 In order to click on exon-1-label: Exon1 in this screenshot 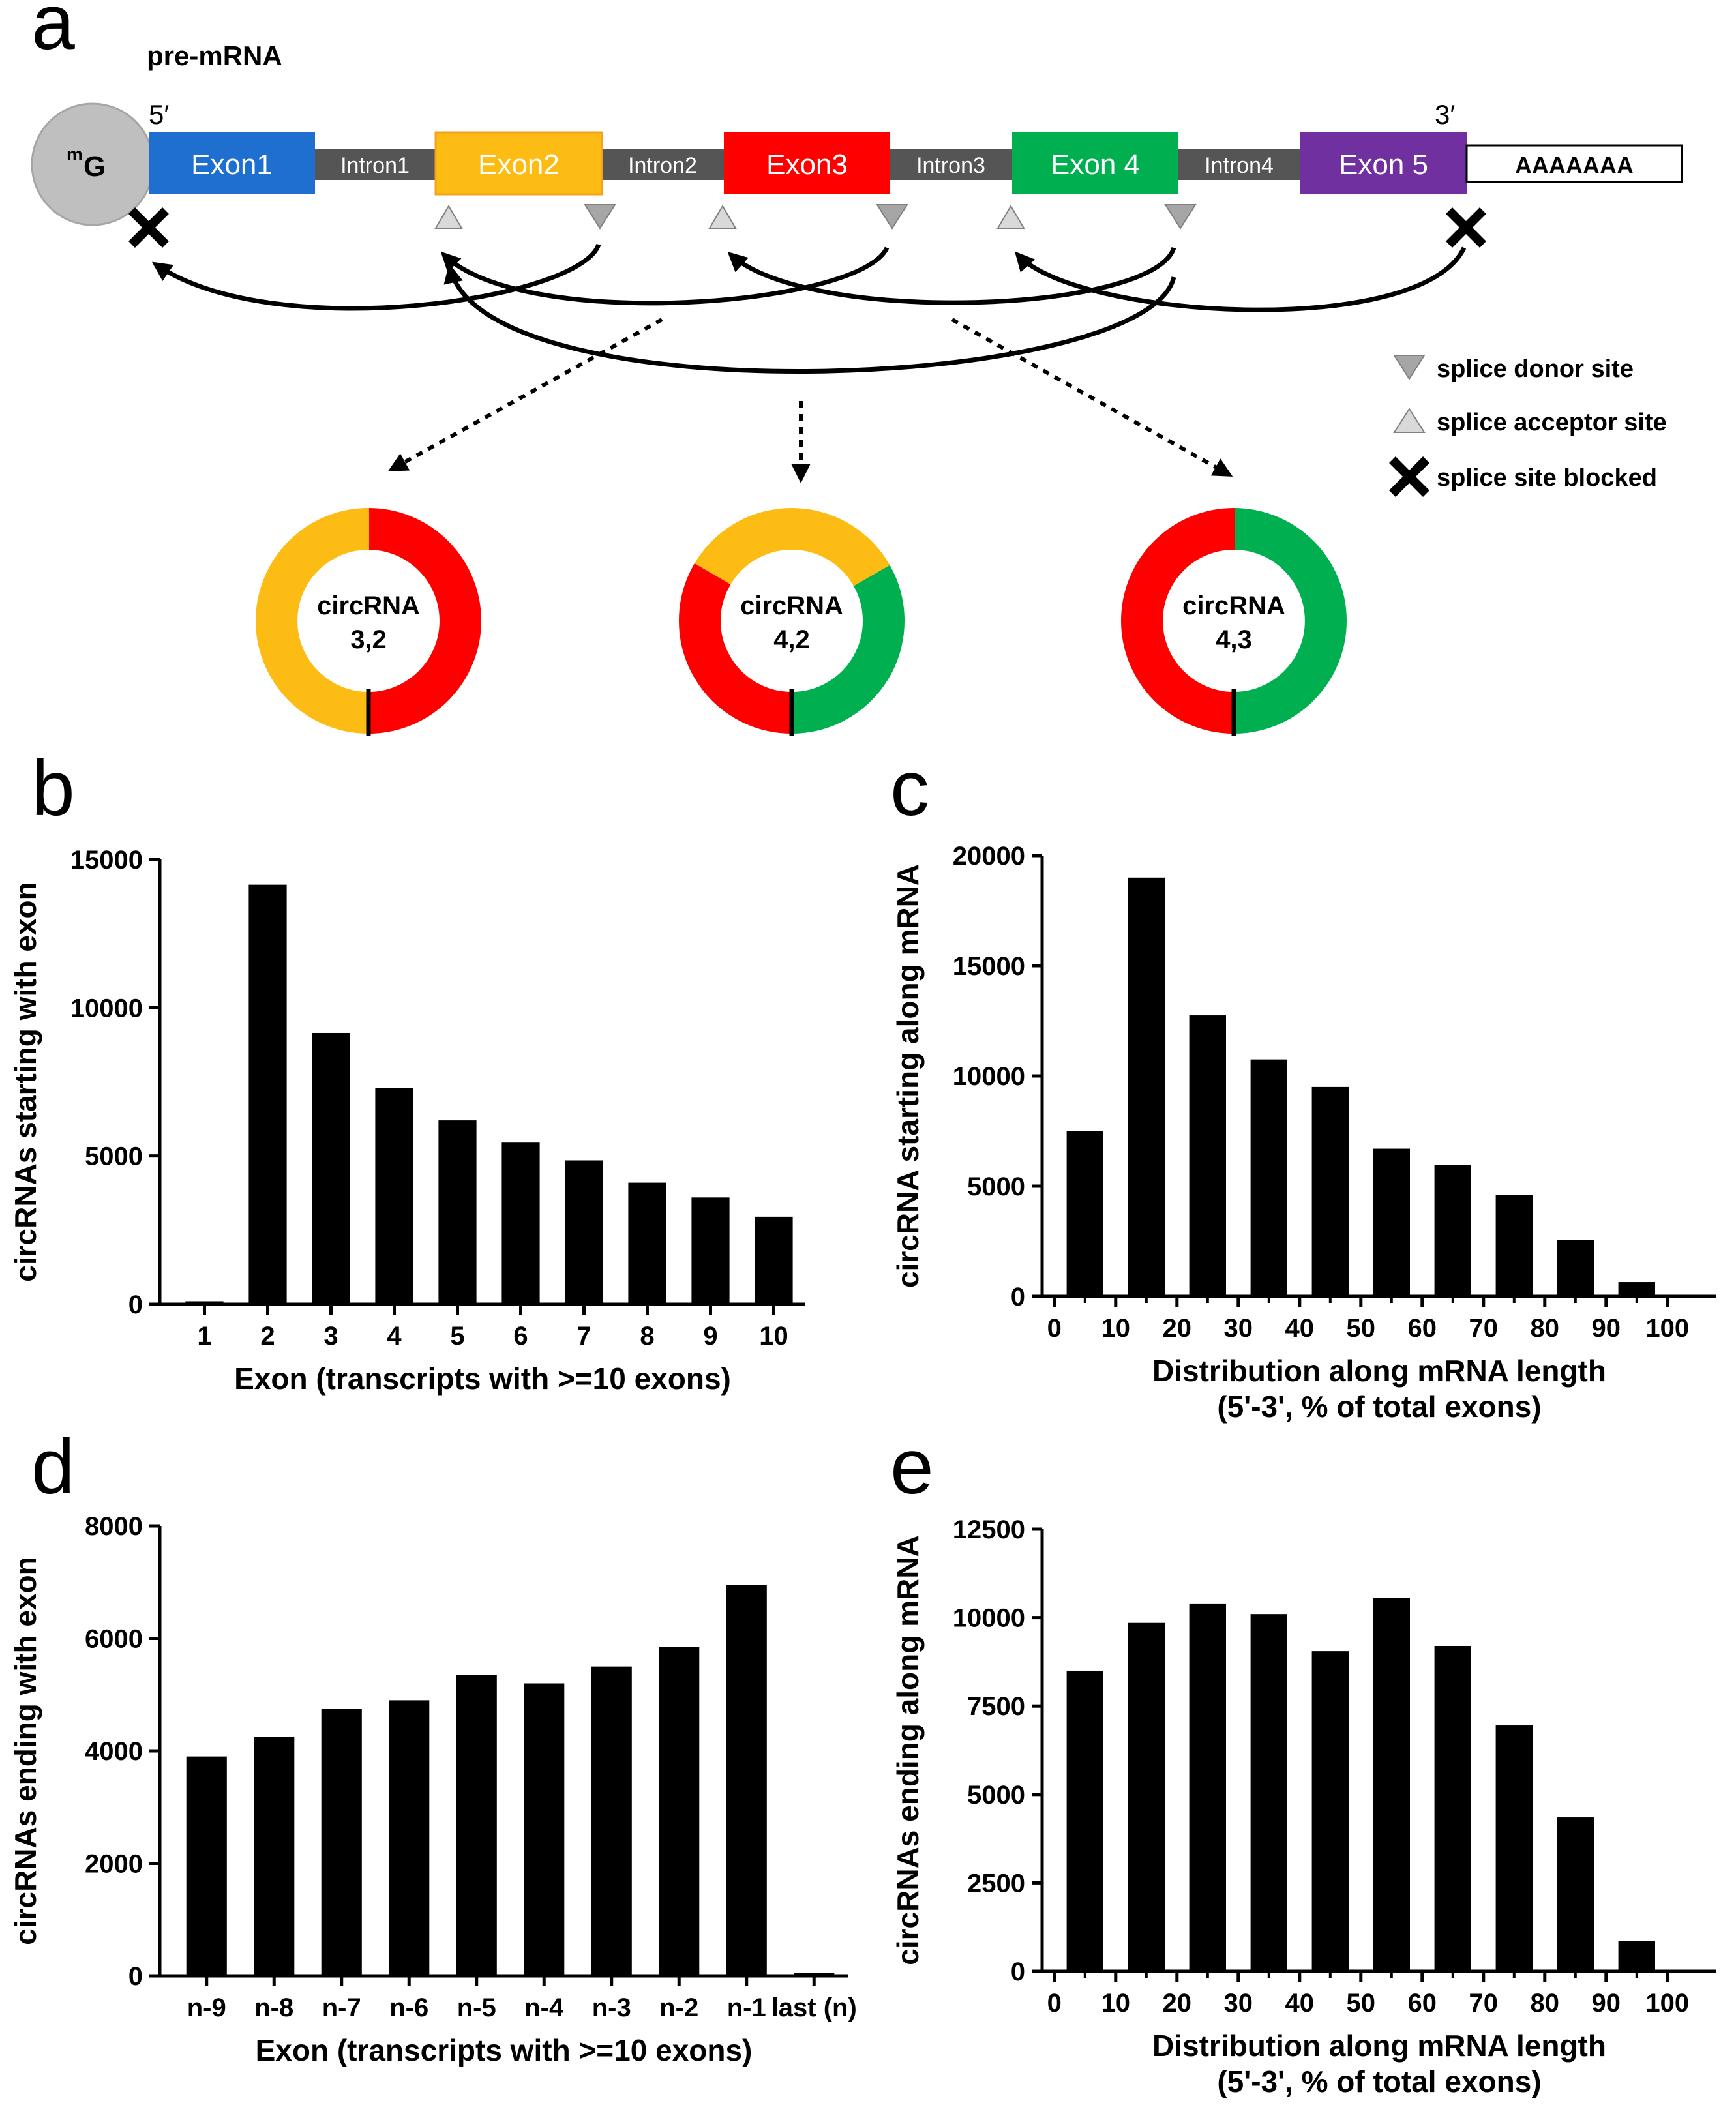, I will do `click(232, 165)`.